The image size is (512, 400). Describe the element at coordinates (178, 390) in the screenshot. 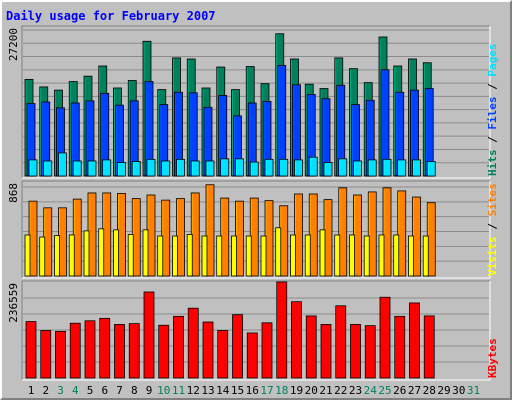

I see `x-tick-label: 11` at that location.